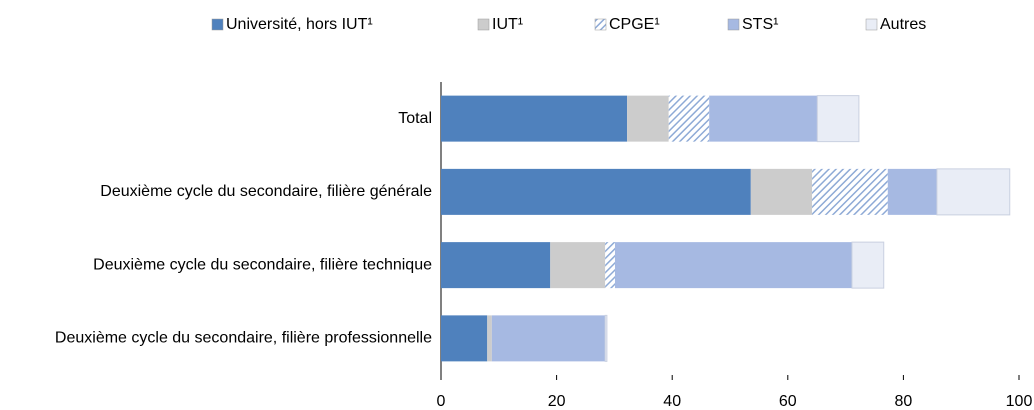 Image resolution: width=1034 pixels, height=410 pixels. I want to click on x-tick-label: 100, so click(1019, 401).